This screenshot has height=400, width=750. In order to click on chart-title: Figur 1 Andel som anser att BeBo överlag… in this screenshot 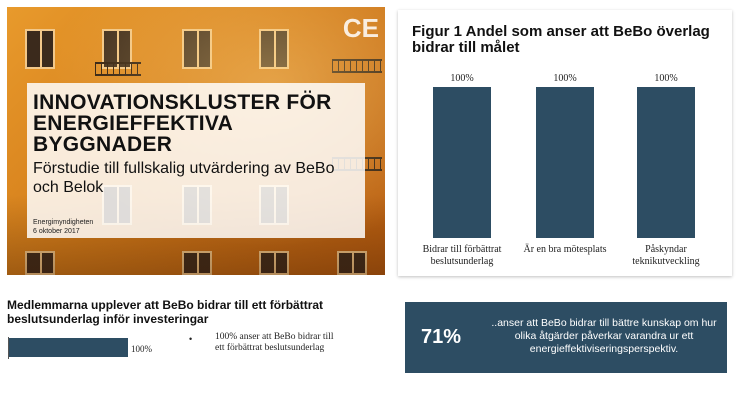, I will do `click(561, 39)`.